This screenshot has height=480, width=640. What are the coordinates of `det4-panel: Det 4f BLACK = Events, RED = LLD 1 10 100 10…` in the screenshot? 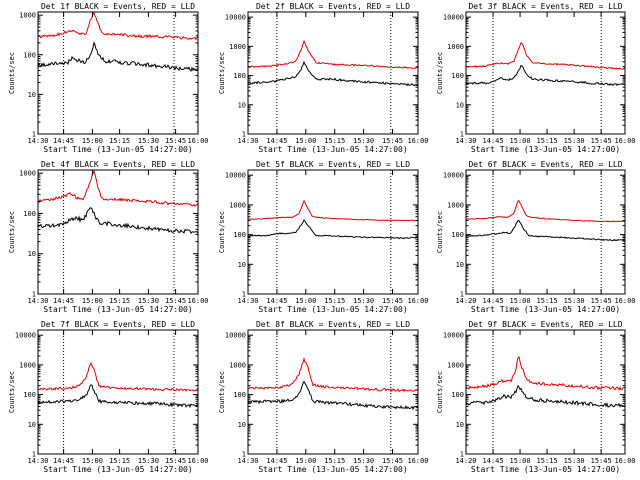 It's located at (108, 237).